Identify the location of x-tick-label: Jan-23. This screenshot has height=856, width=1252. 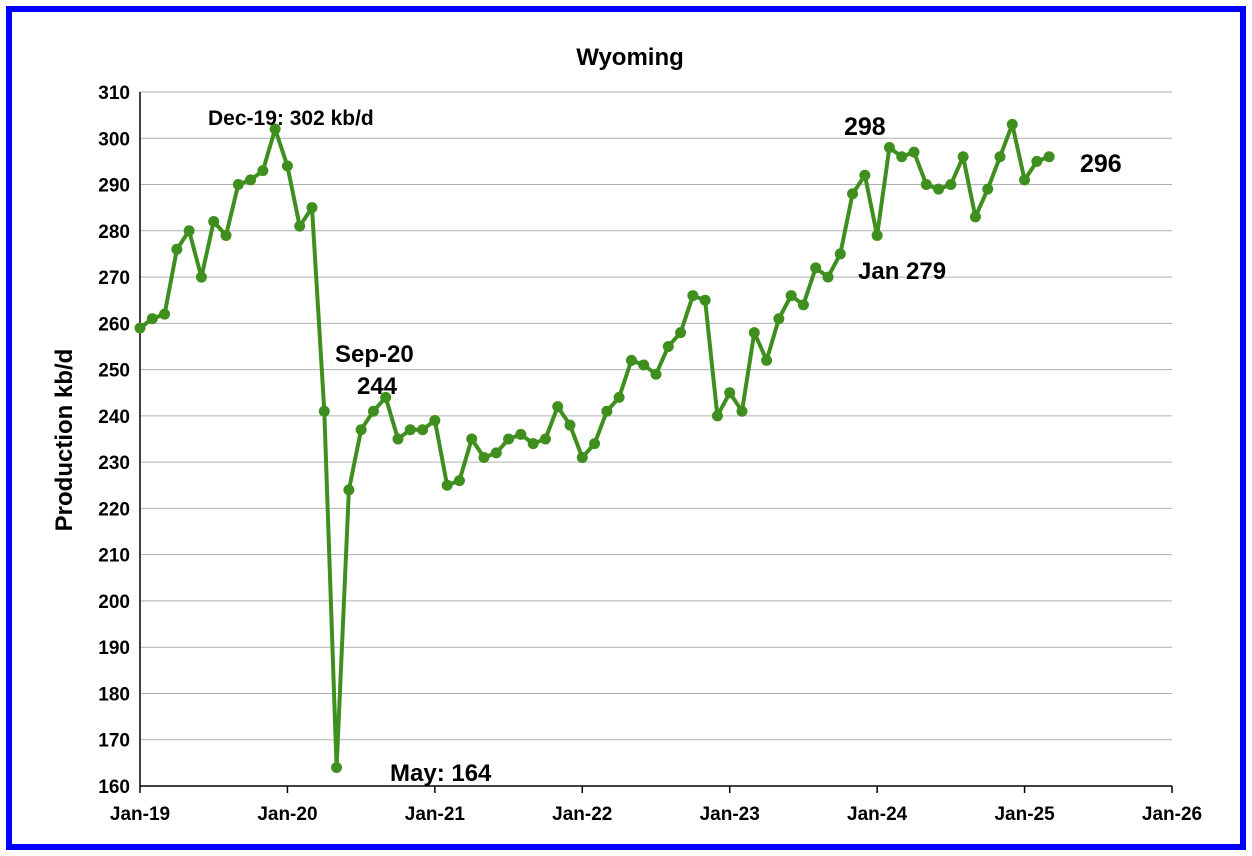
(730, 814).